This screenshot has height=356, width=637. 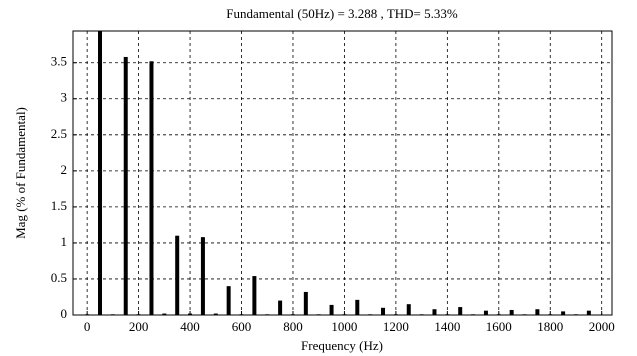 I want to click on y-tick-label: 0.5, so click(x=59, y=277).